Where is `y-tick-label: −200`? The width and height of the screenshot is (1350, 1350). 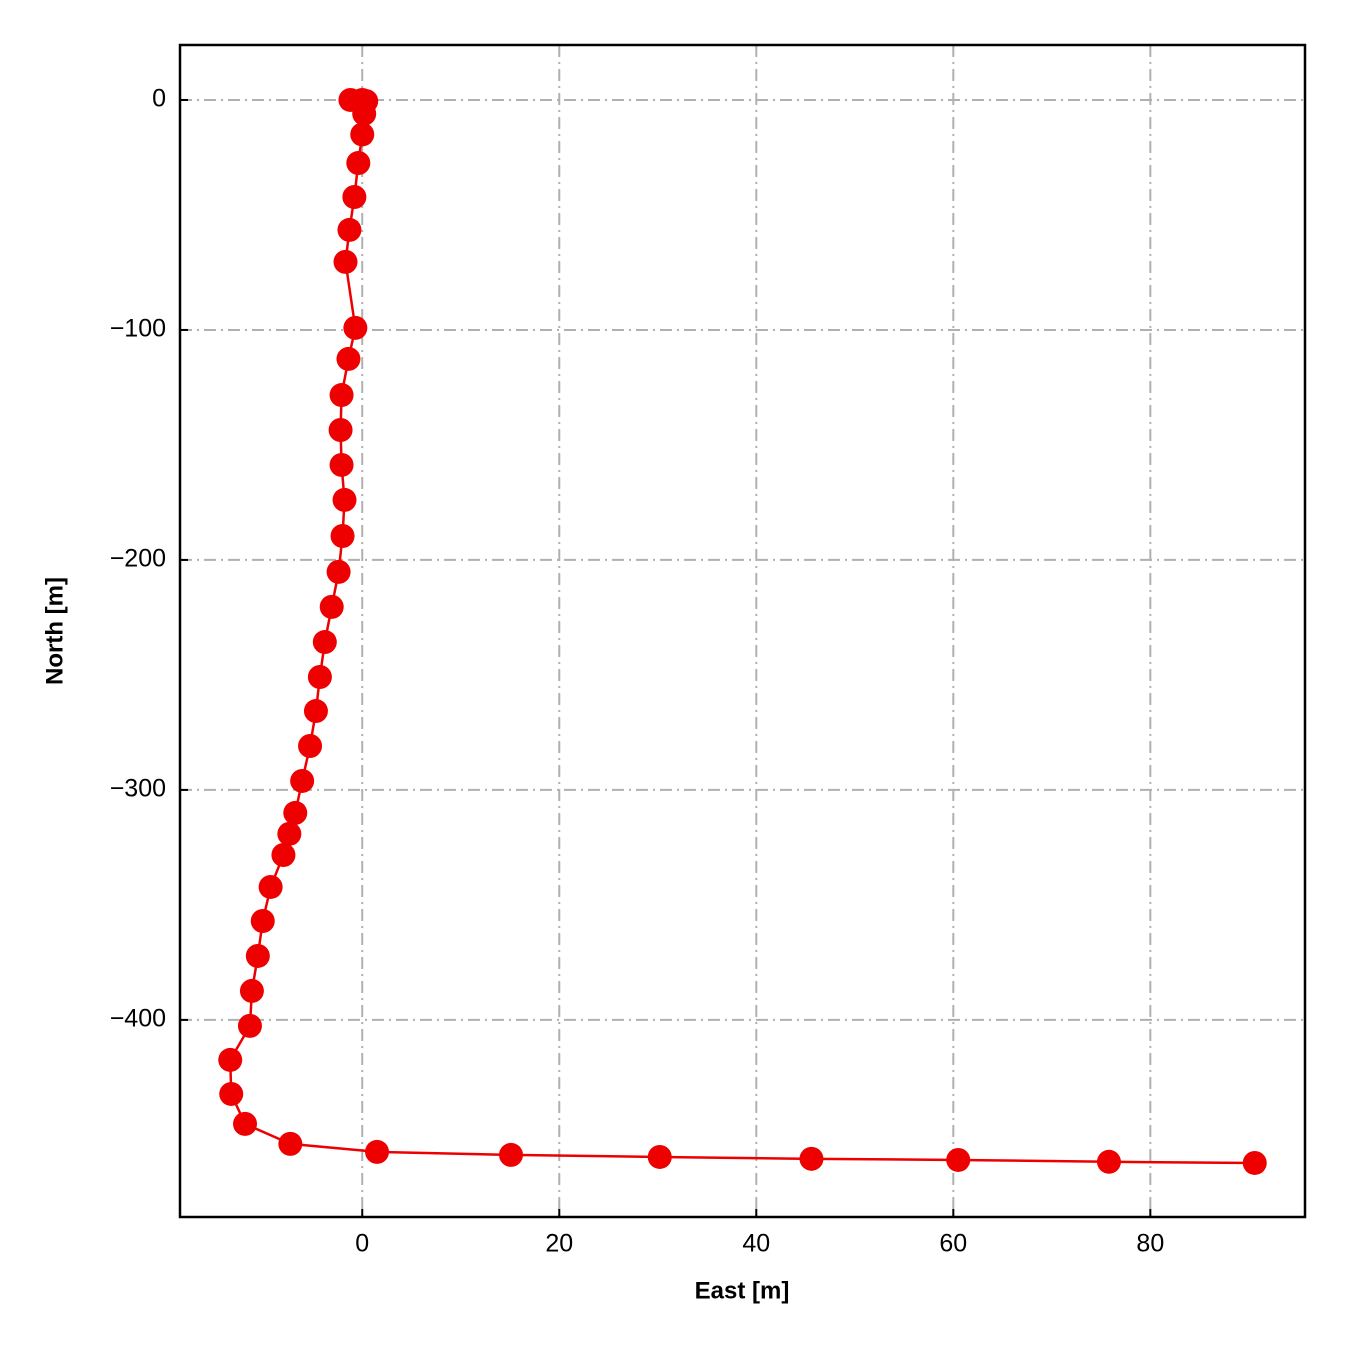
y-tick-label: −200 is located at coordinates (138, 559).